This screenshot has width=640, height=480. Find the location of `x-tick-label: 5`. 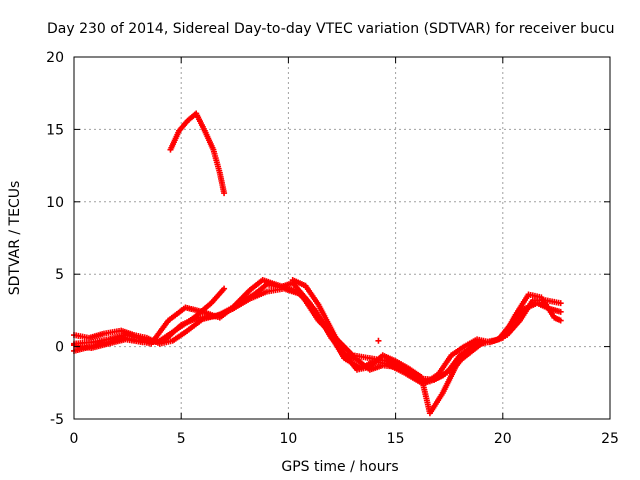

x-tick-label: 5 is located at coordinates (181, 439).